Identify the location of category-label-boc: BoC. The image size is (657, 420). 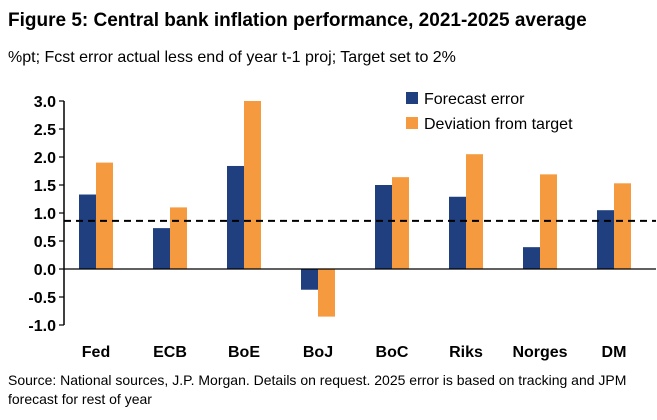
(392, 352).